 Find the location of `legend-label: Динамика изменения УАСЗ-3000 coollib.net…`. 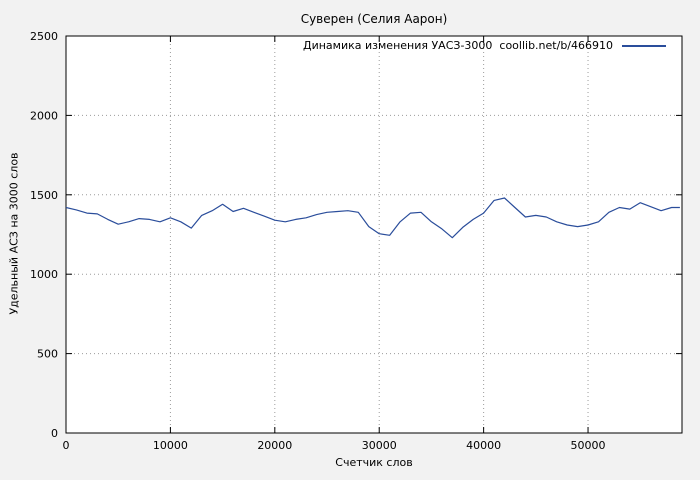

legend-label: Динамика изменения УАСЗ-3000 coollib.net… is located at coordinates (458, 45).